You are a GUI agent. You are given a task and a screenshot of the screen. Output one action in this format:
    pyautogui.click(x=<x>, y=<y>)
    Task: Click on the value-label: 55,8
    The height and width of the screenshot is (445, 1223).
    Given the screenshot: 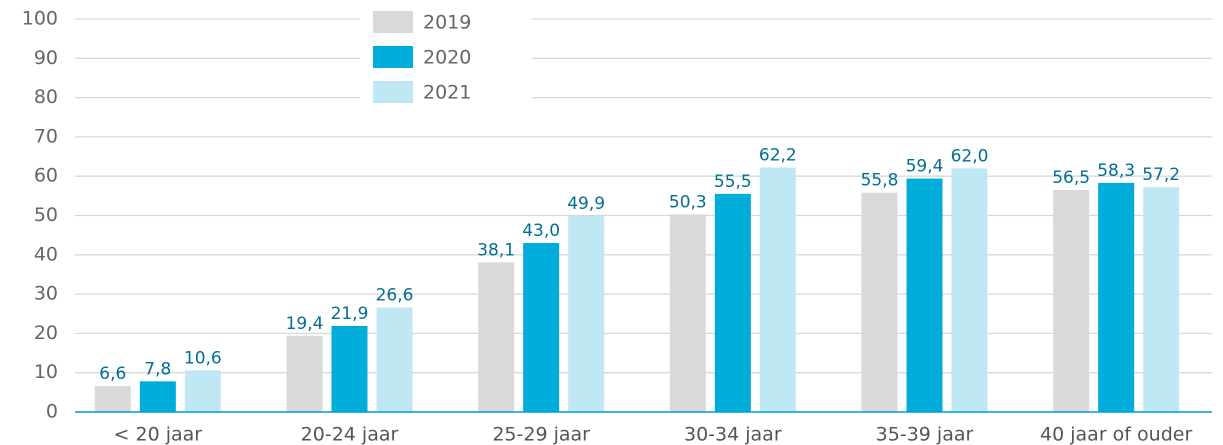 What is the action you would take?
    pyautogui.click(x=880, y=181)
    